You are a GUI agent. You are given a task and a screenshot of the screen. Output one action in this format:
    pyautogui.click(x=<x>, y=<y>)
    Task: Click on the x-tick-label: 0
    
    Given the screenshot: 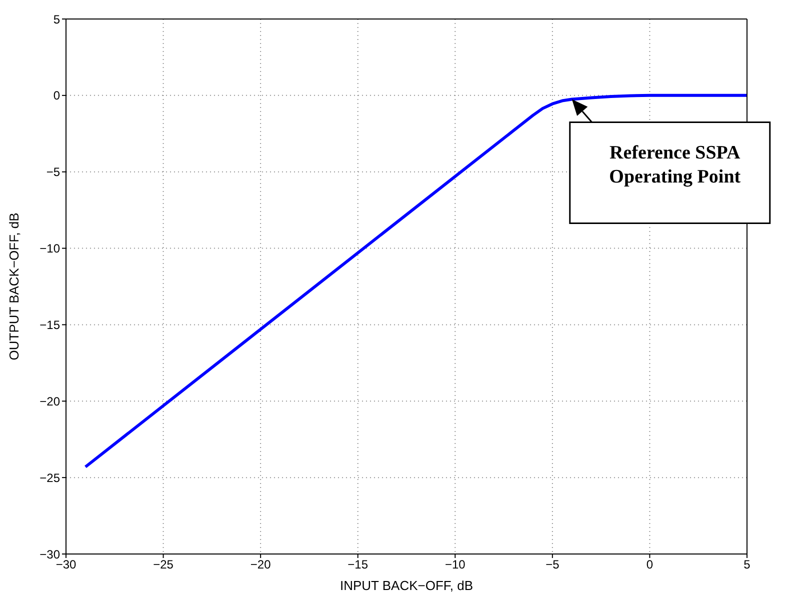 What is the action you would take?
    pyautogui.click(x=650, y=565)
    